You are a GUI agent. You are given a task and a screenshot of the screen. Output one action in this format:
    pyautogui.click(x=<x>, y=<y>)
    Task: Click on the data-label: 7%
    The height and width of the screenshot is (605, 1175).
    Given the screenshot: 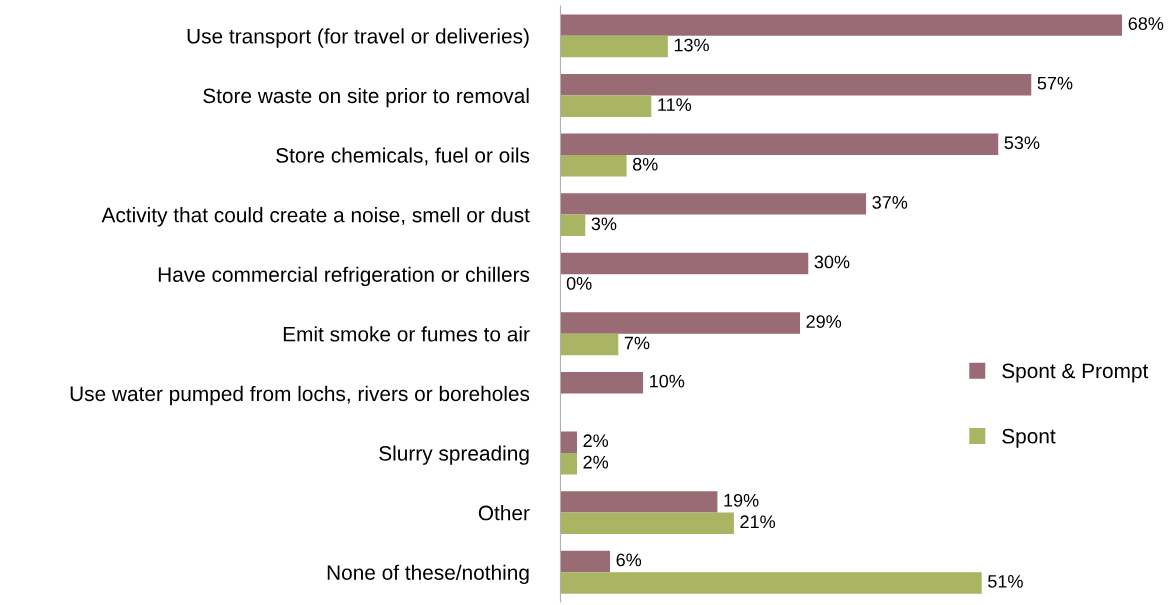 What is the action you would take?
    pyautogui.click(x=637, y=343)
    